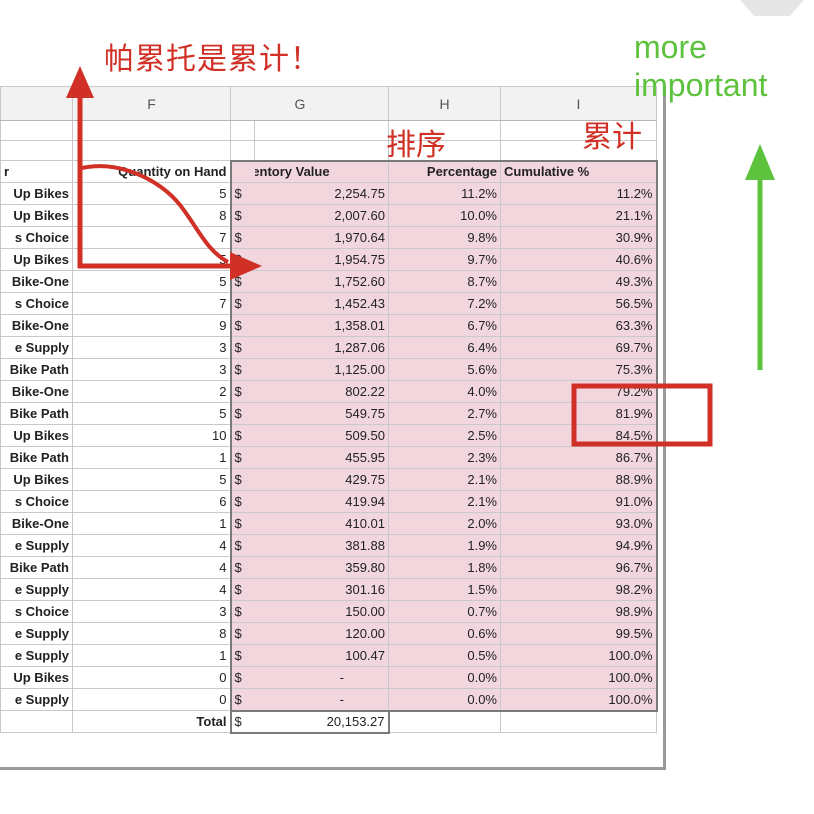 The height and width of the screenshot is (814, 814). I want to click on quantity-cell: 0, so click(151, 699).